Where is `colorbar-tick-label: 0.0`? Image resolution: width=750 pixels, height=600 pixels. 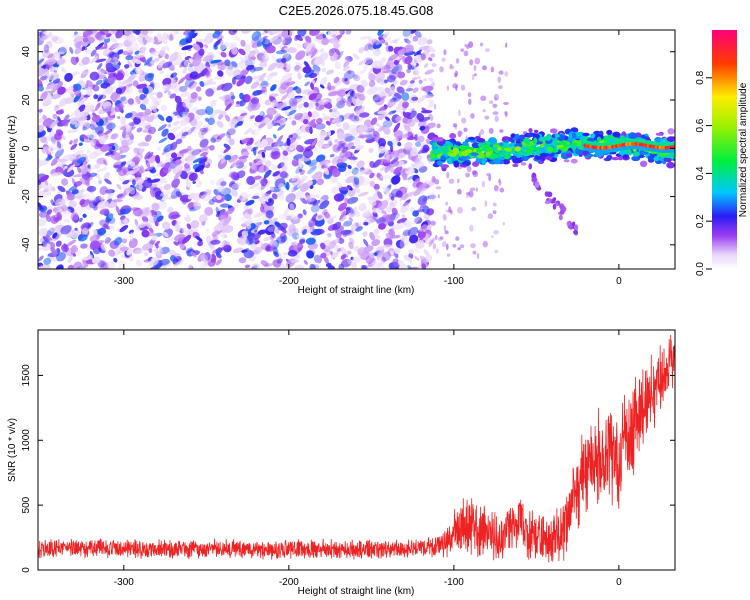
colorbar-tick-label: 0.0 is located at coordinates (700, 269).